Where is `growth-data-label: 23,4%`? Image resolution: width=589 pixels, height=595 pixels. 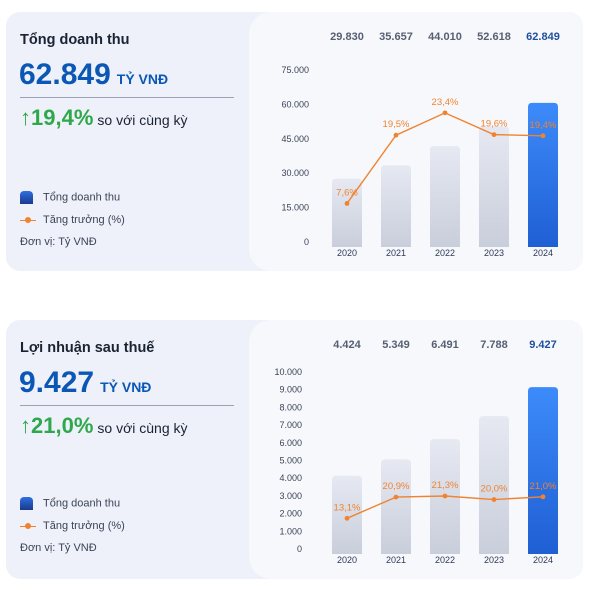
growth-data-label: 23,4% is located at coordinates (445, 102).